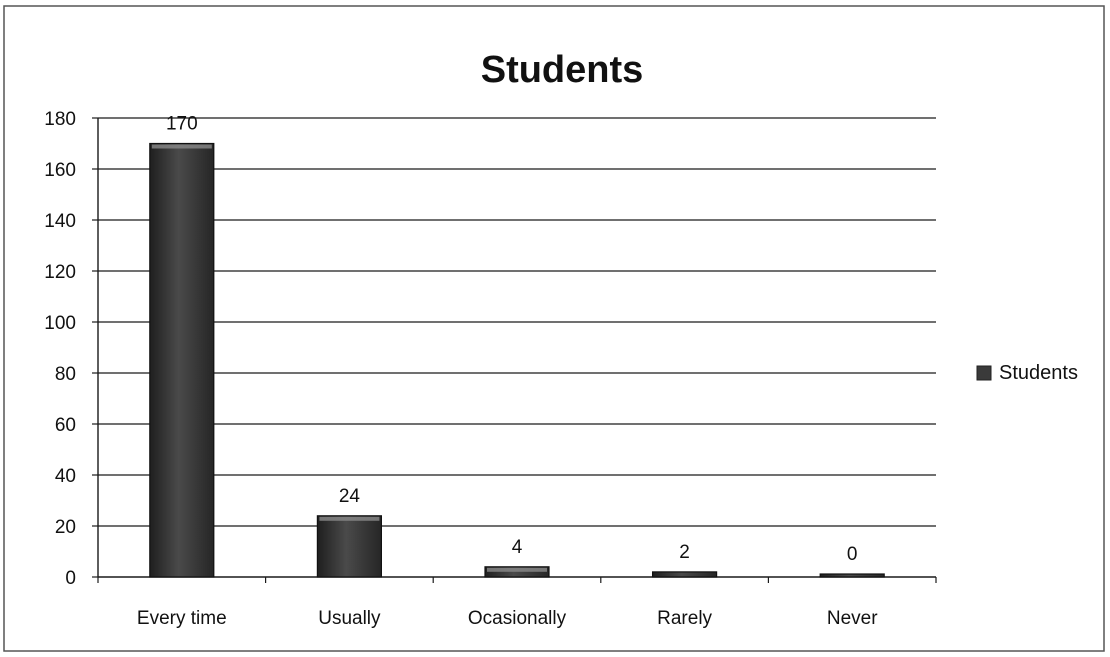  I want to click on x-tick-label: Ocasionally, so click(517, 618).